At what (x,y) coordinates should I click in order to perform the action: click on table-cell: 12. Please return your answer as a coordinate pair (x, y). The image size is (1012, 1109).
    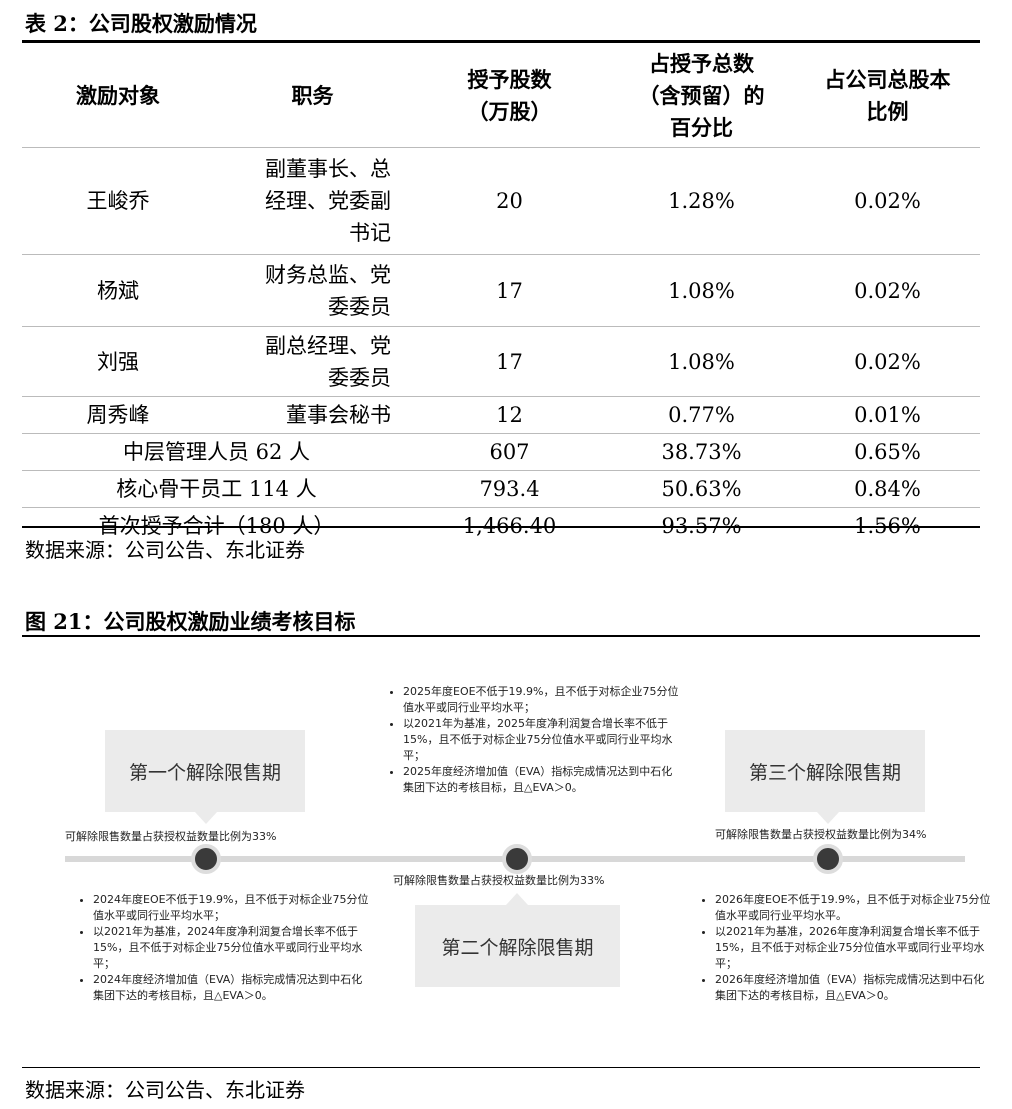
    Looking at the image, I should click on (509, 415).